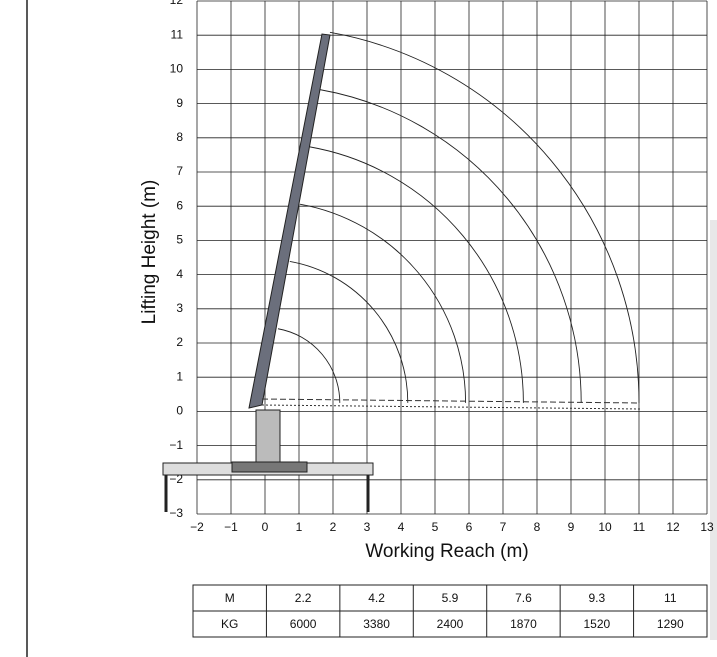 The width and height of the screenshot is (717, 657). I want to click on table-cell: 6000, so click(303, 624).